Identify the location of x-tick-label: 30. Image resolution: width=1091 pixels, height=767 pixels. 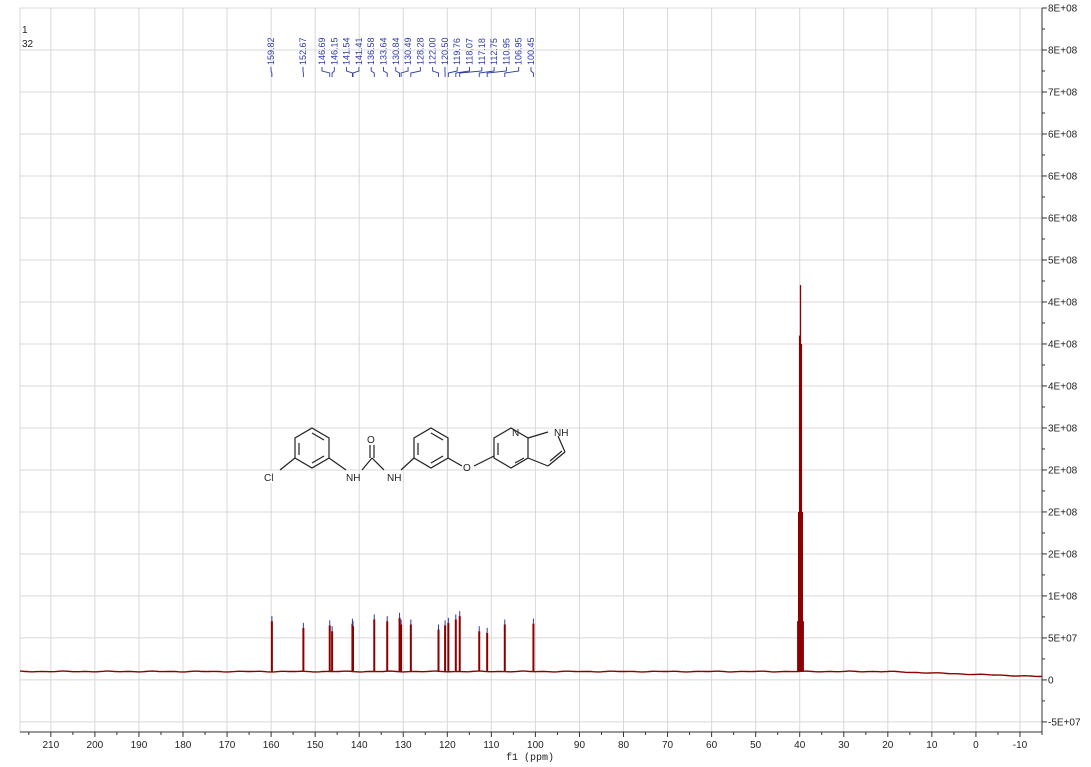
(844, 745).